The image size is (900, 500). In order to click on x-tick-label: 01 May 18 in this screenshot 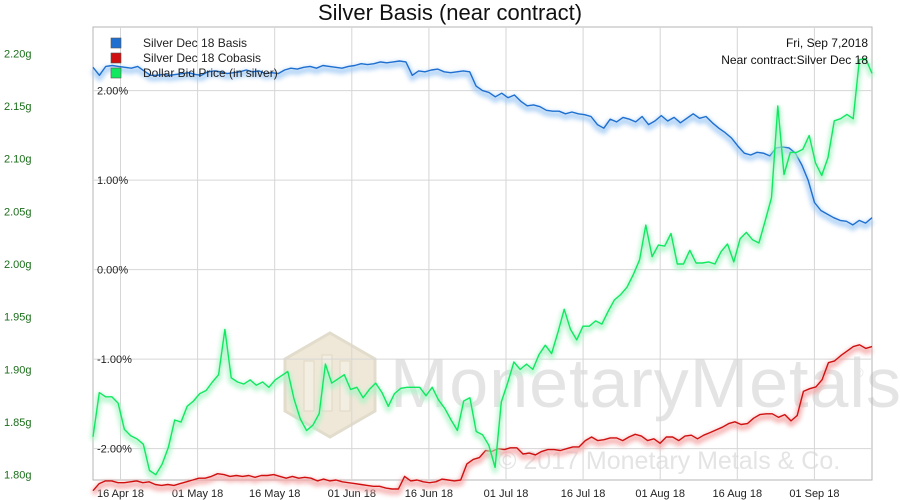, I will do `click(197, 494)`.